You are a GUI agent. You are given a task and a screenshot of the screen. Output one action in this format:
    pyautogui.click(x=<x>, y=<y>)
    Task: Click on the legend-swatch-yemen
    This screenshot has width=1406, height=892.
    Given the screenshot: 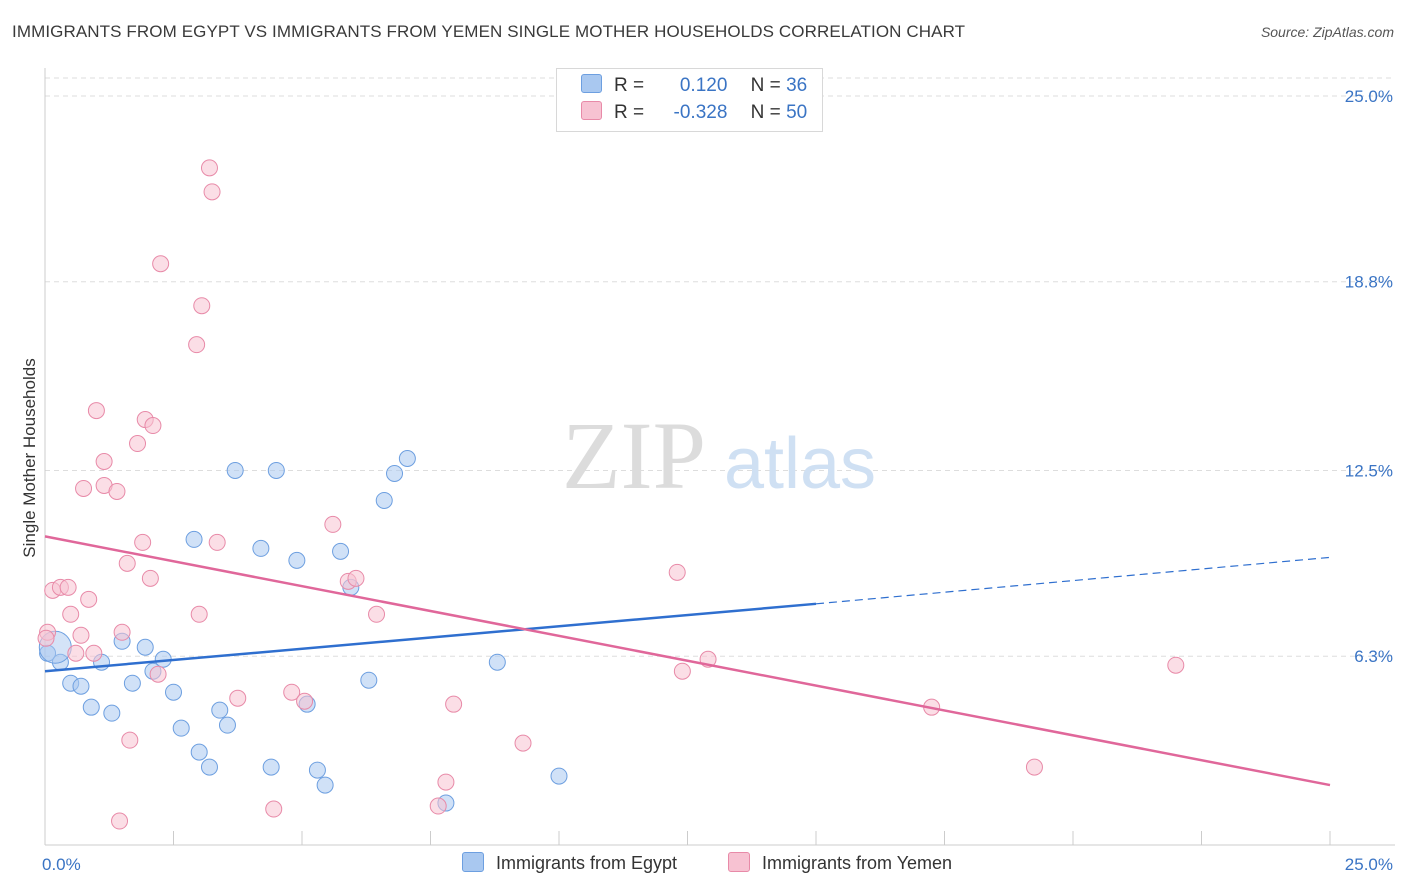 What is the action you would take?
    pyautogui.click(x=591, y=110)
    